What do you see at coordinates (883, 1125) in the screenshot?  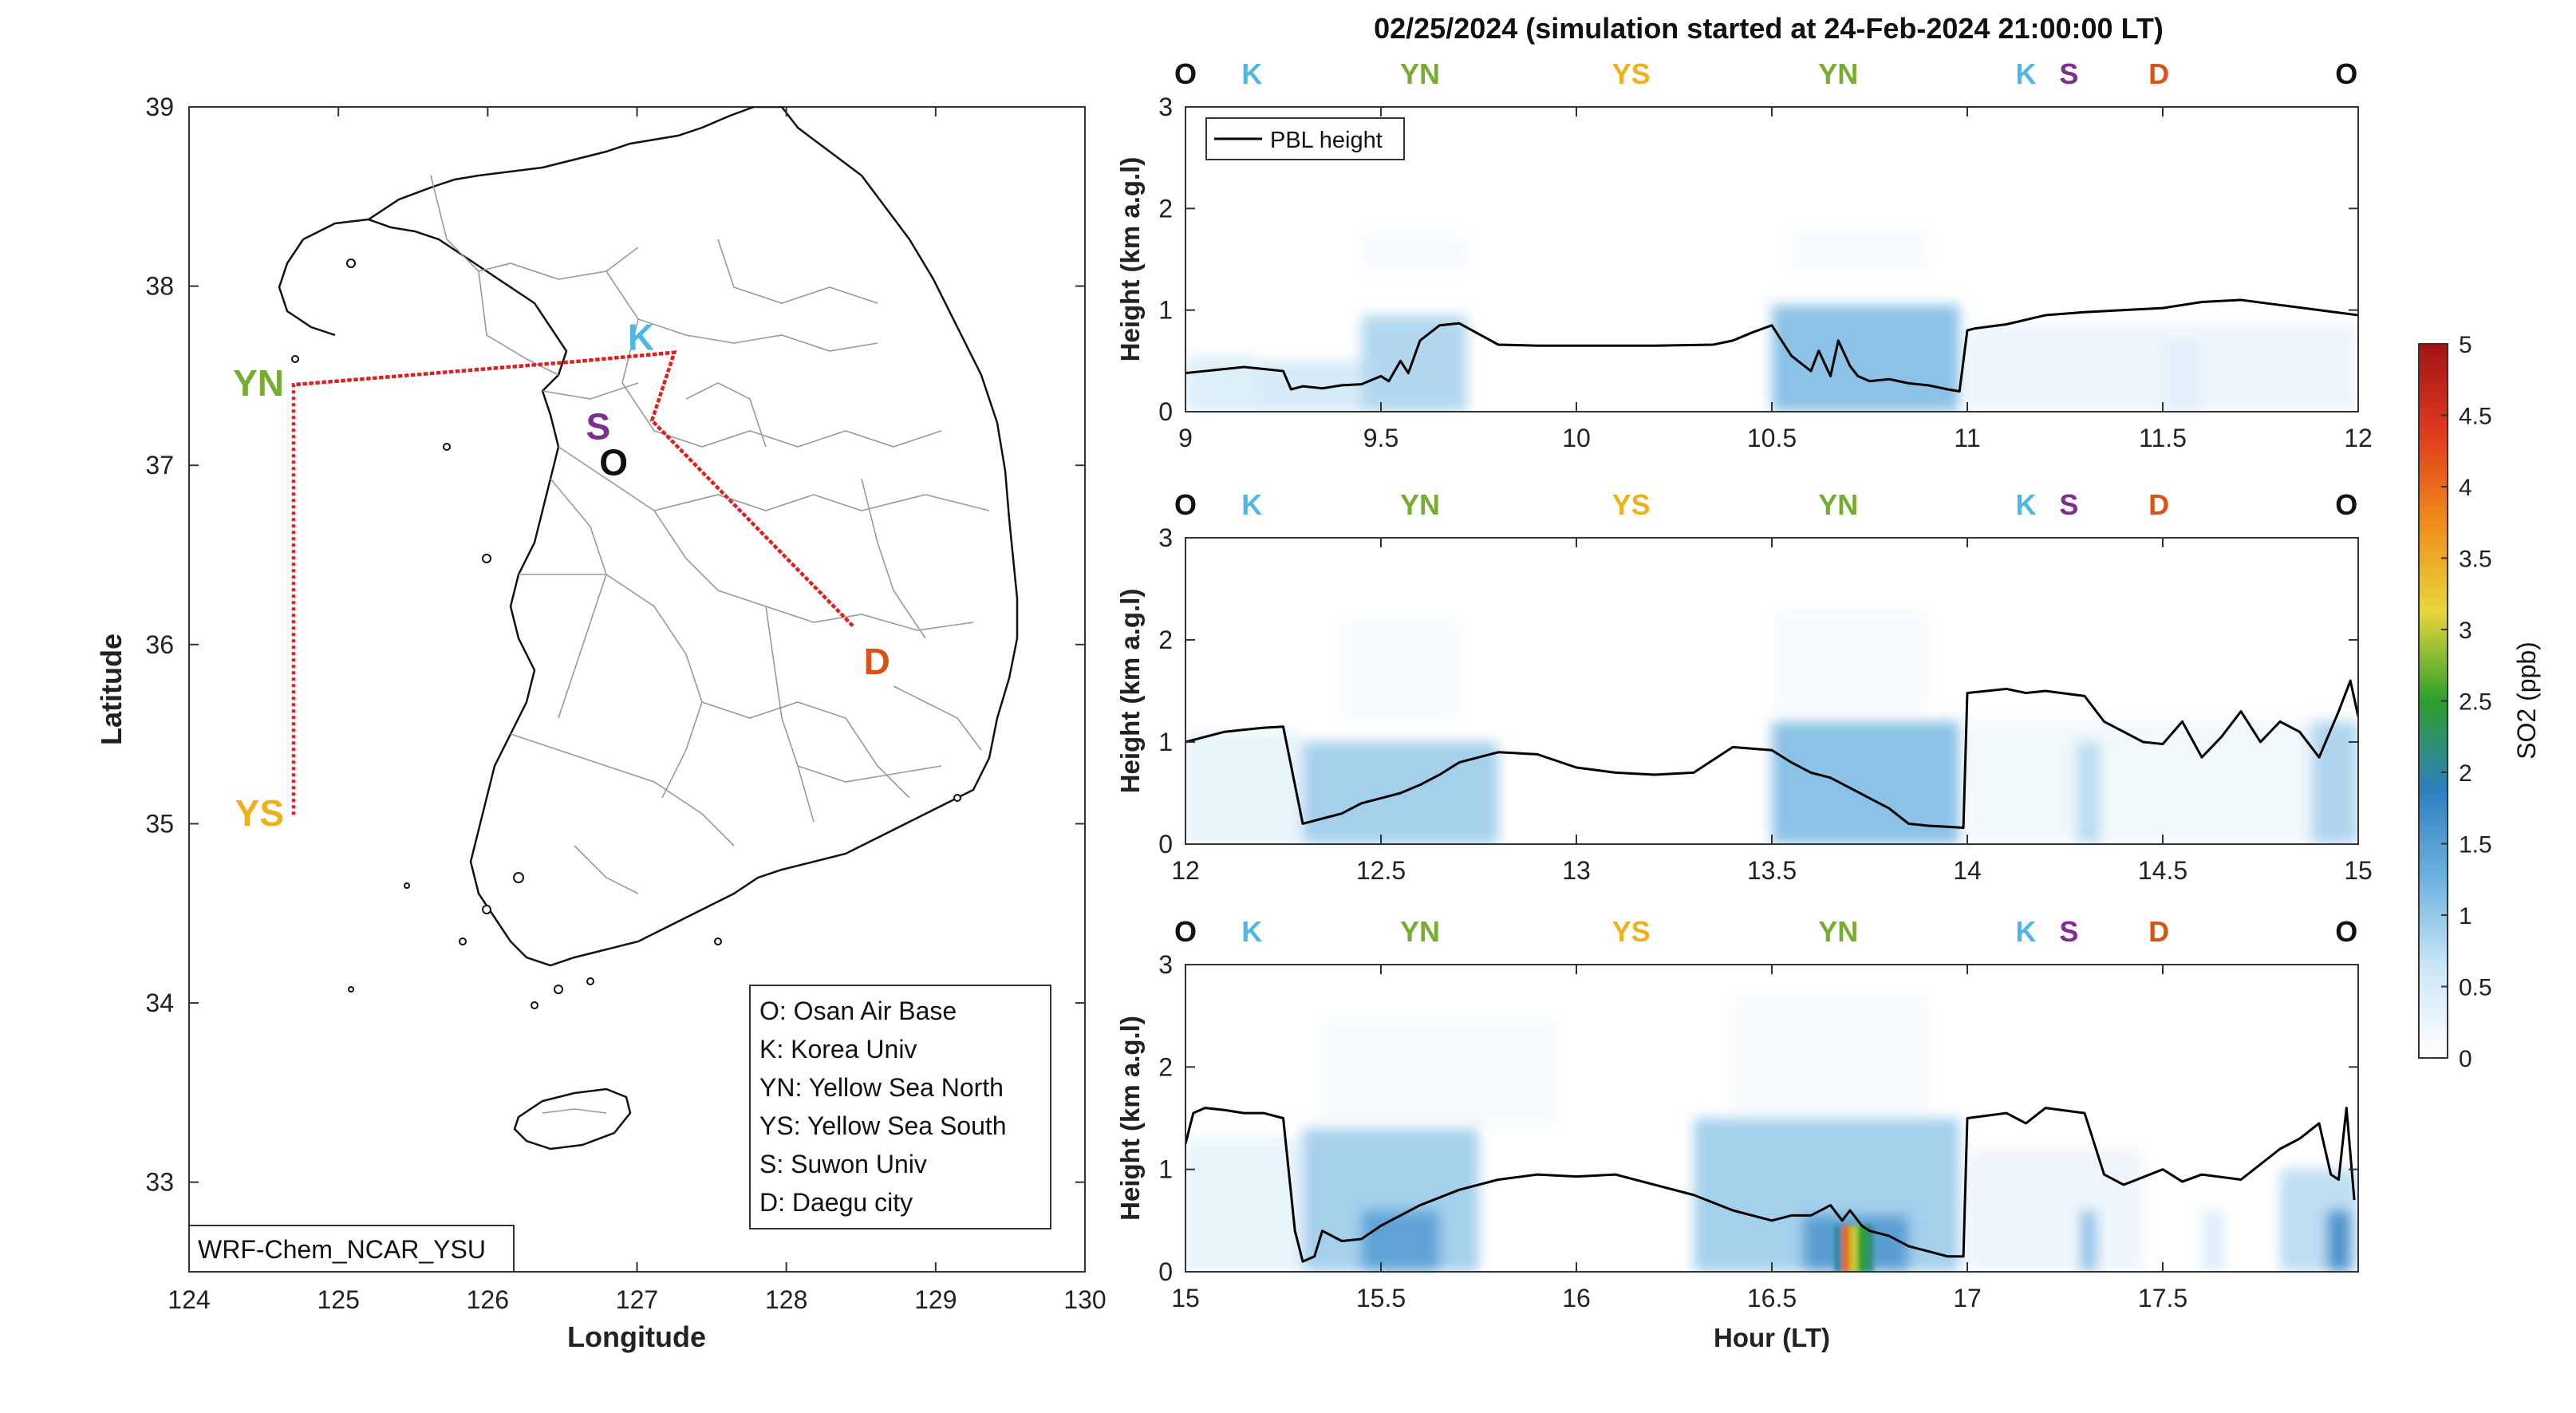 I see `legend-entry: YS: Yellow Sea South` at bounding box center [883, 1125].